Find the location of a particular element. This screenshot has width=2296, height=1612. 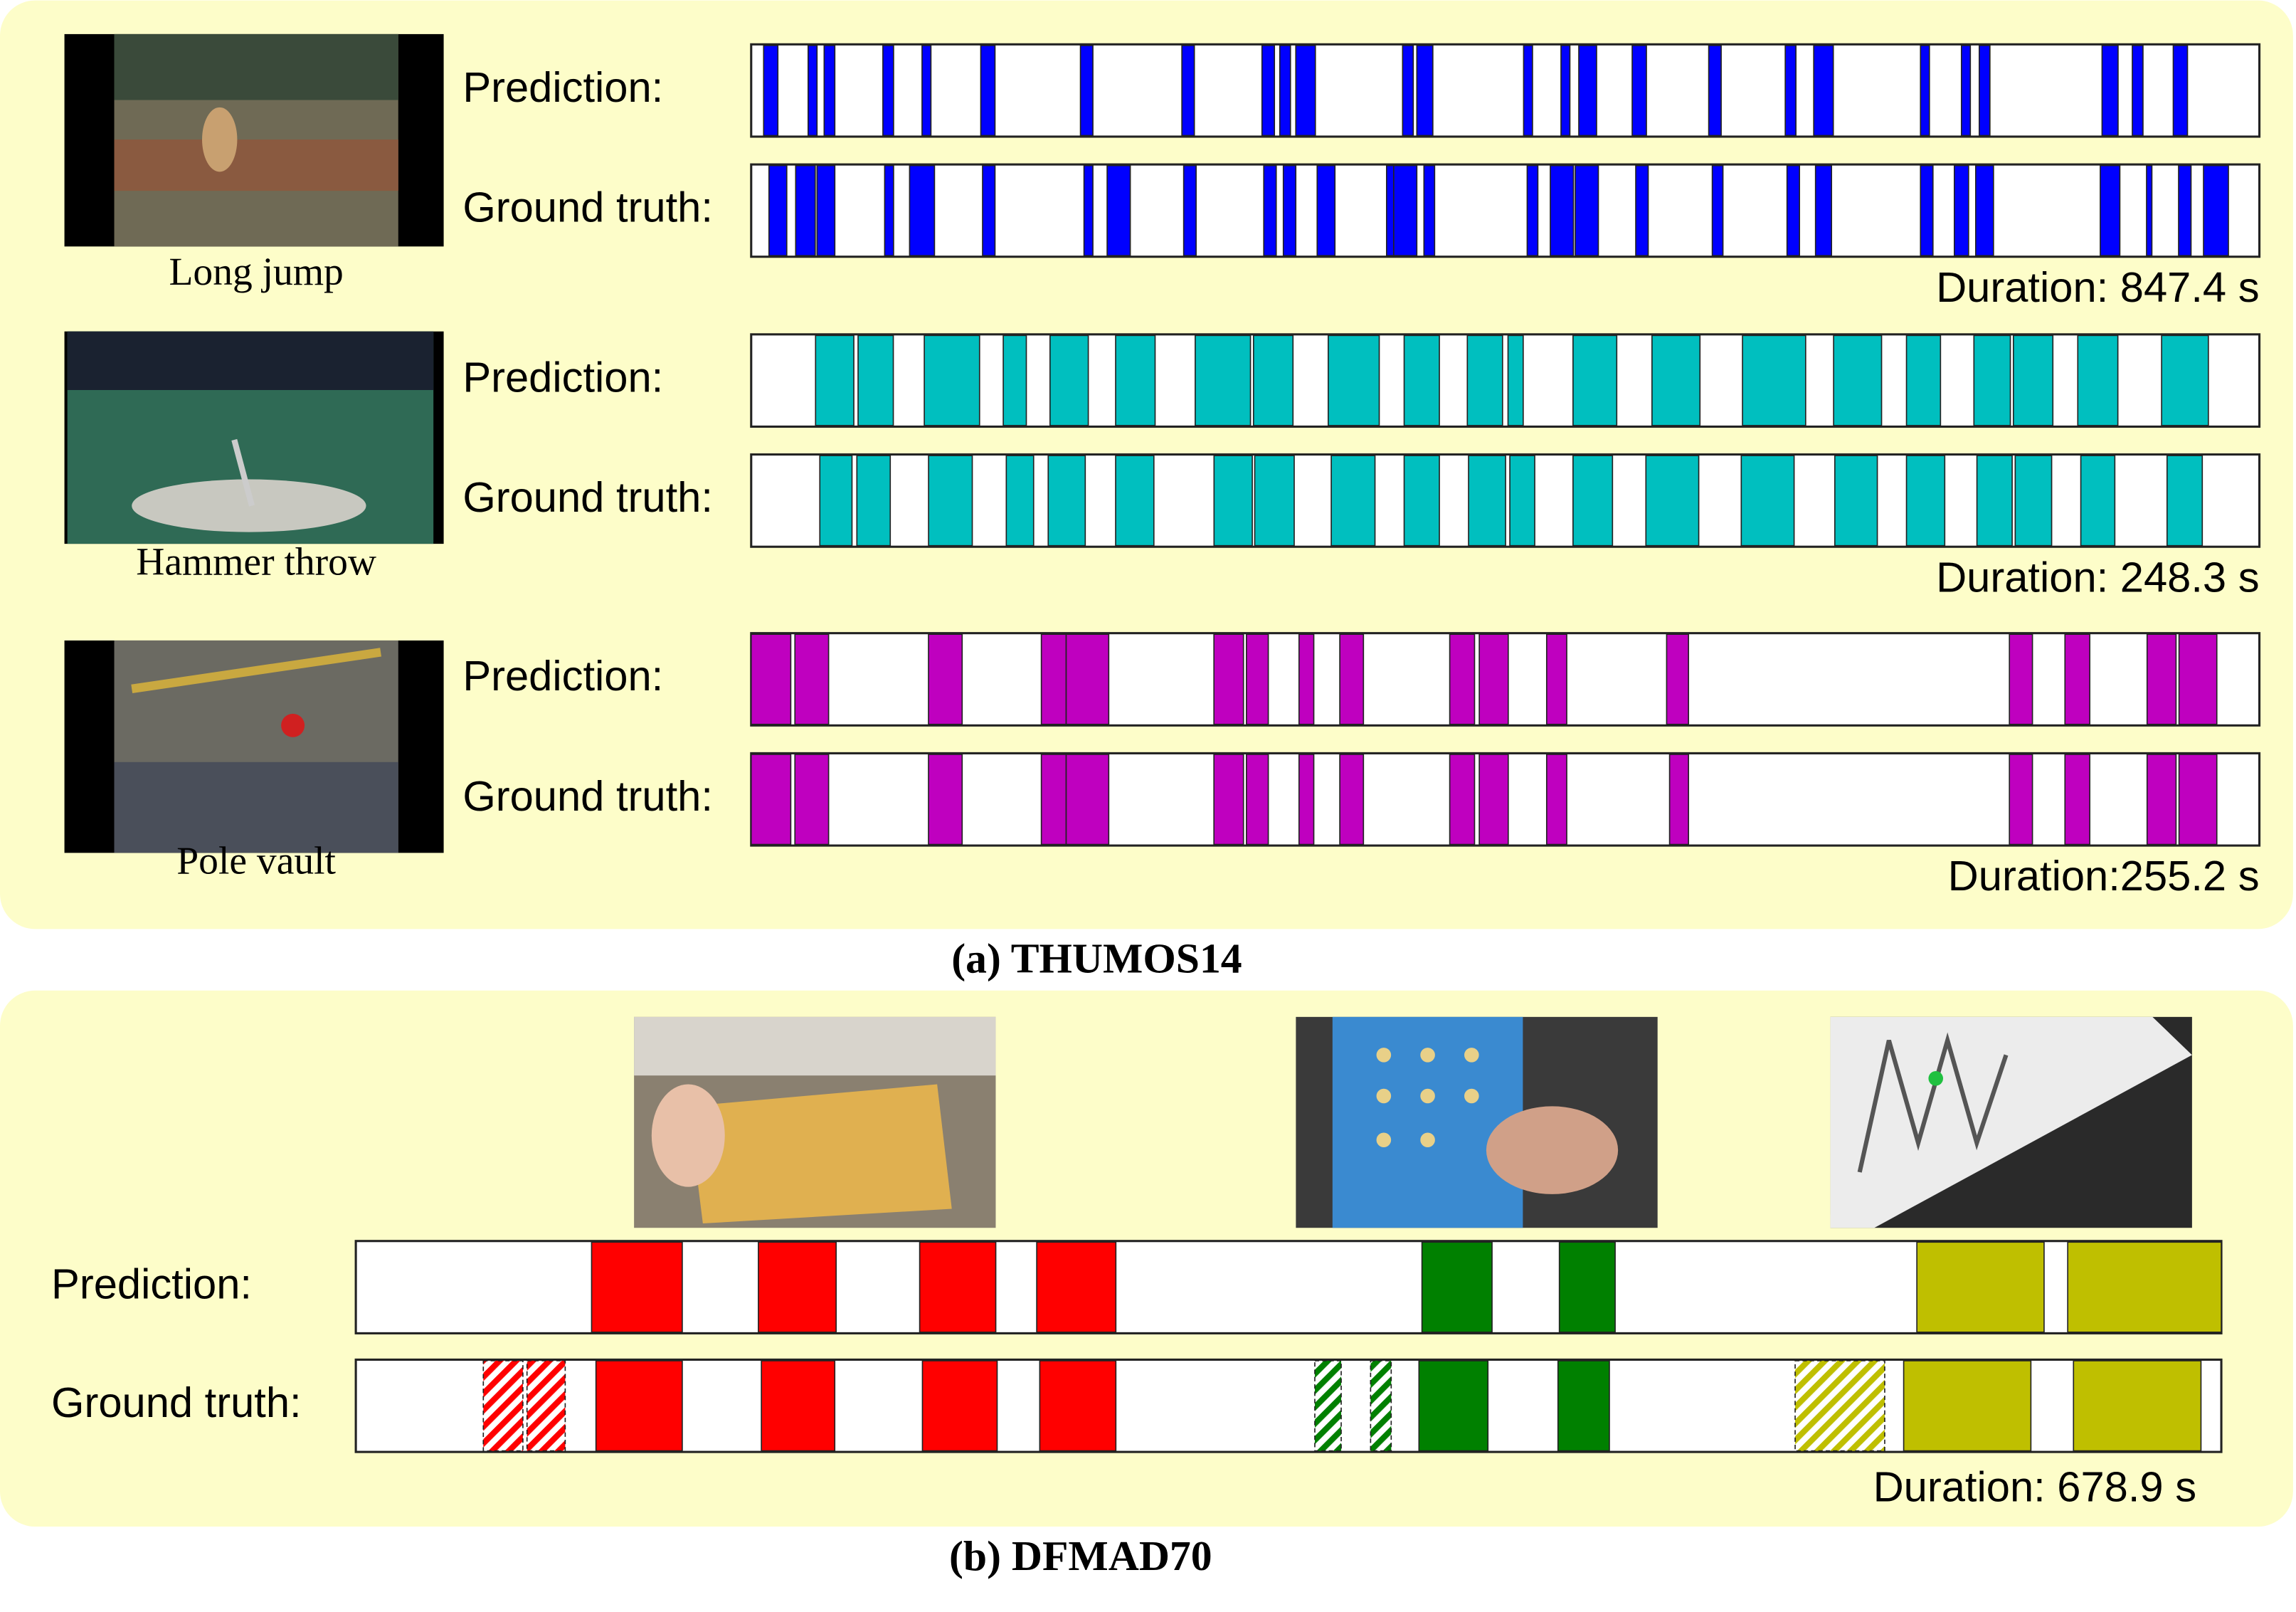

video-label: Hammer throw is located at coordinates (256, 562).